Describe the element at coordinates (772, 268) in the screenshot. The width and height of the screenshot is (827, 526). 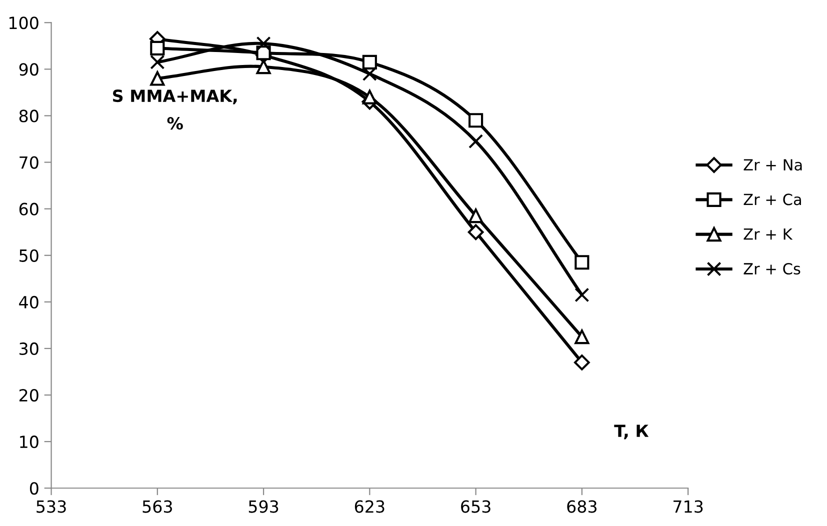
I see `legend-label: Zr + Cs` at that location.